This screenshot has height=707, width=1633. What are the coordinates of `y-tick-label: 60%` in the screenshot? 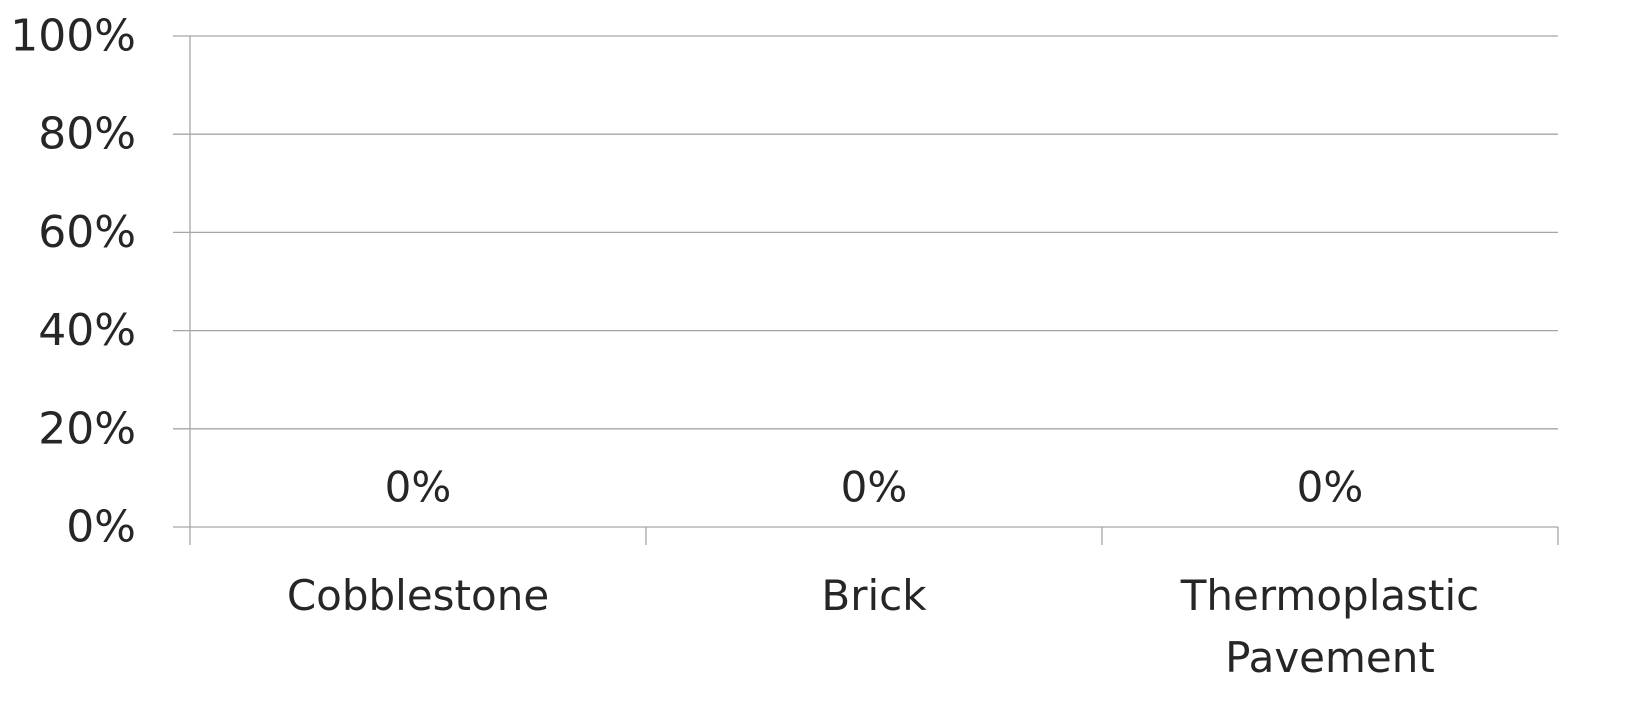 It's located at (87, 232).